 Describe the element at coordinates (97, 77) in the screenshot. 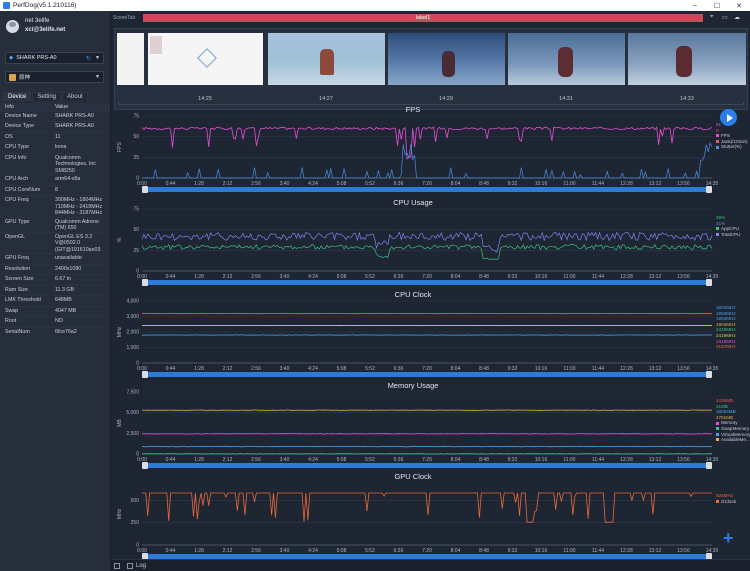

I see `chevron-down-icon: ▼` at that location.